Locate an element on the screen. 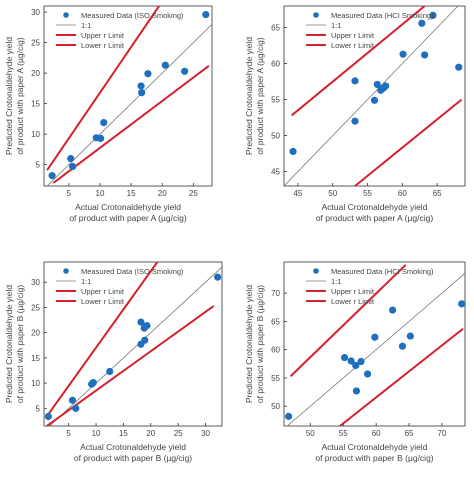  x-tick-label: 60 is located at coordinates (402, 193).